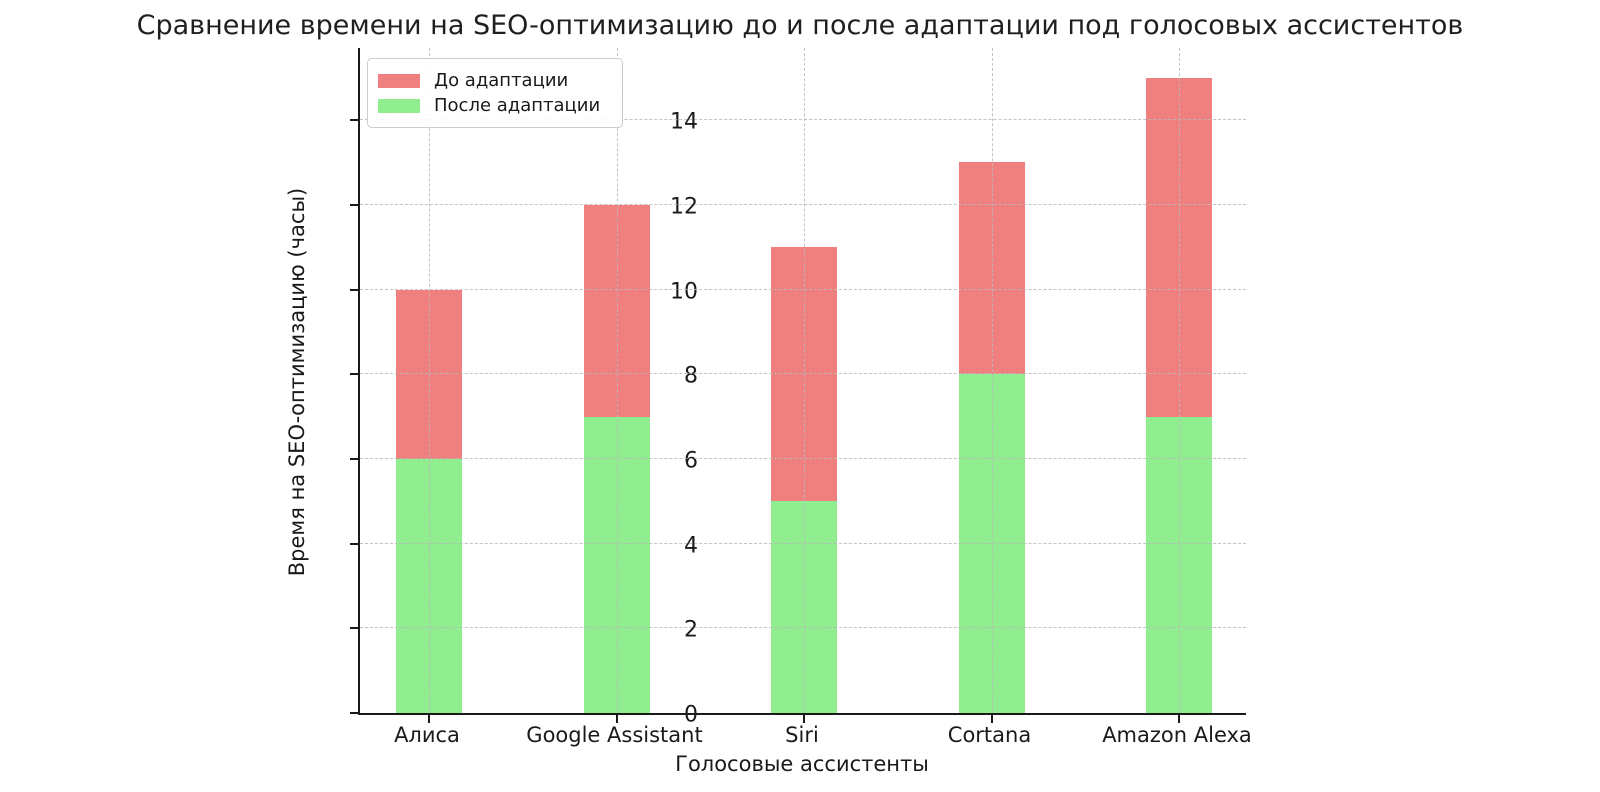  I want to click on y-tick-label-2: 2, so click(691, 630).